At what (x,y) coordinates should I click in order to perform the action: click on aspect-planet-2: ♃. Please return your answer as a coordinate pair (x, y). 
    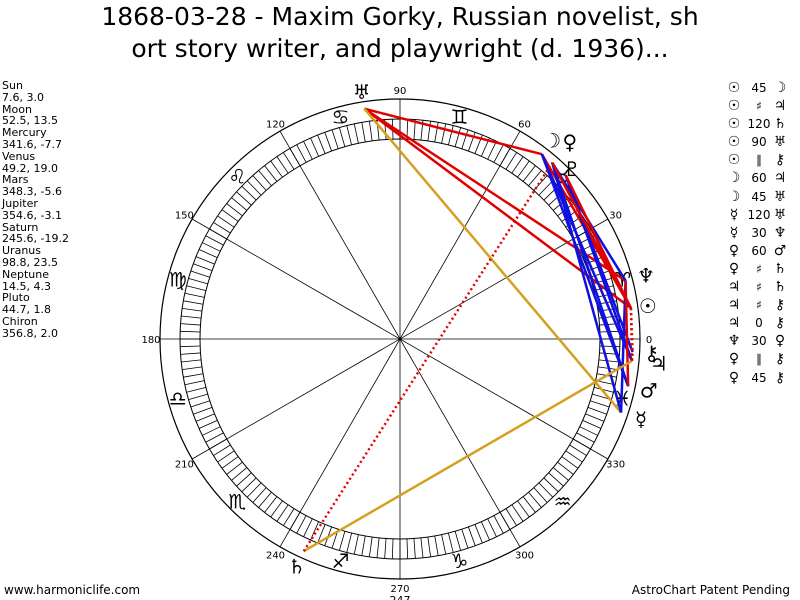
    Looking at the image, I should click on (780, 178).